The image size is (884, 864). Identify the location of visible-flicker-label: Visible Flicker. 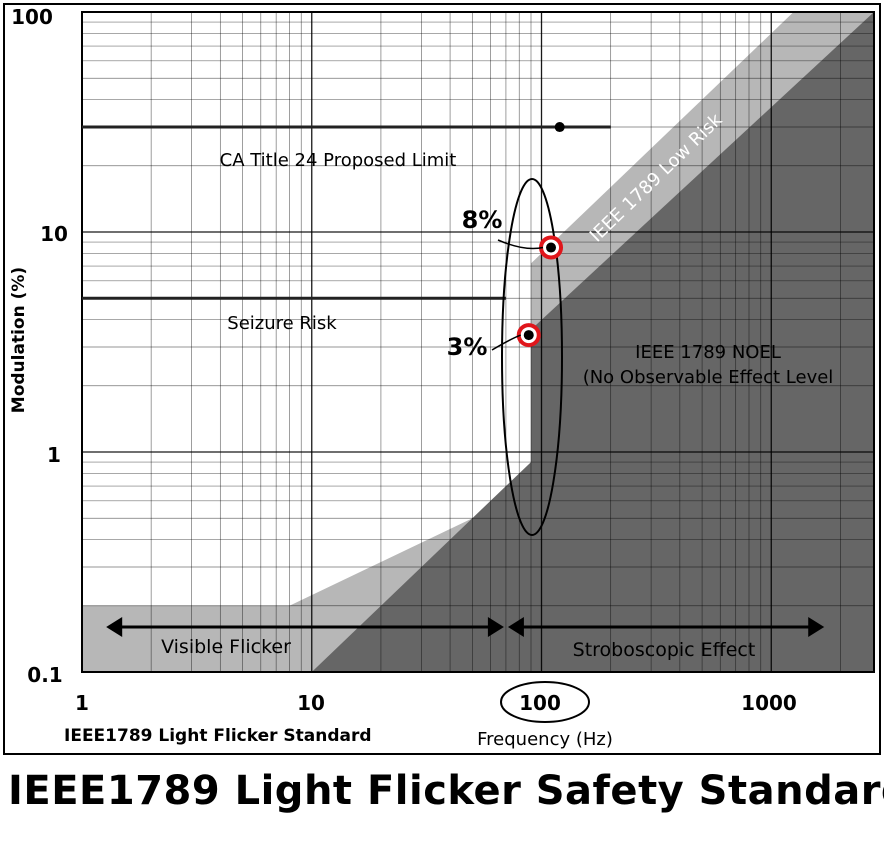
(226, 647).